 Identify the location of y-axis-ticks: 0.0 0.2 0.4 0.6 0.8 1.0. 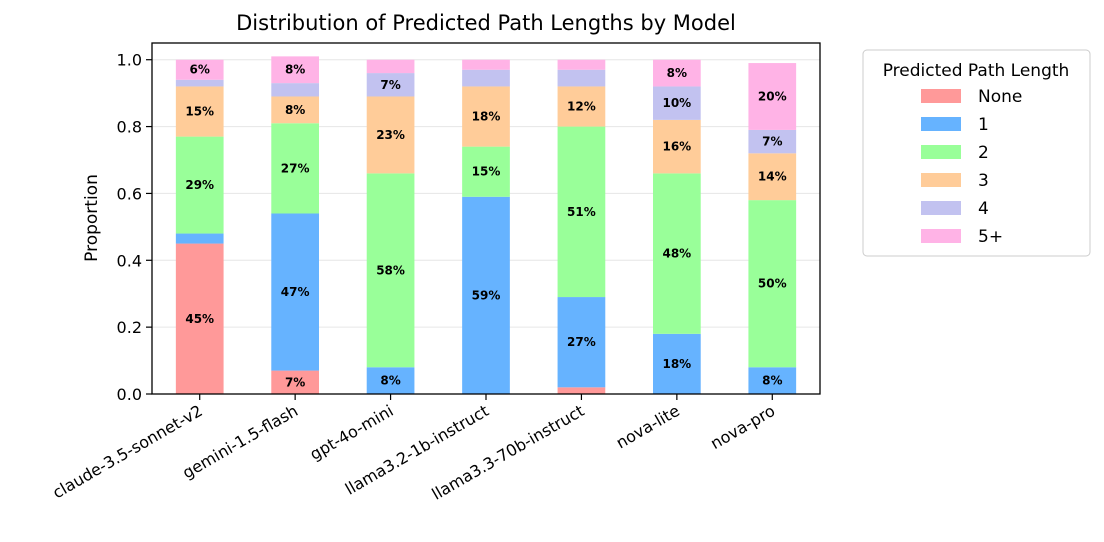
(134, 227).